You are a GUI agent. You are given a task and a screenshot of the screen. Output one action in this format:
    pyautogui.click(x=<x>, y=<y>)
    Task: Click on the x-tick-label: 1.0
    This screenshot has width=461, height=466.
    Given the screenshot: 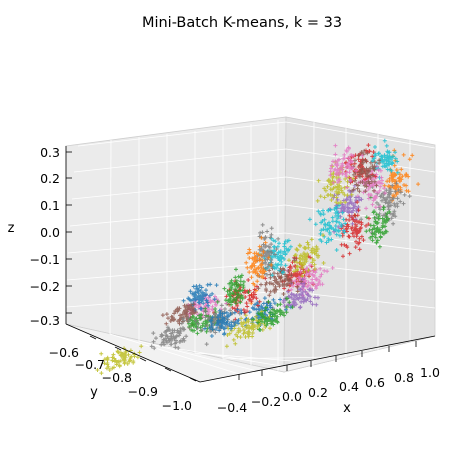 What is the action you would take?
    pyautogui.click(x=430, y=372)
    